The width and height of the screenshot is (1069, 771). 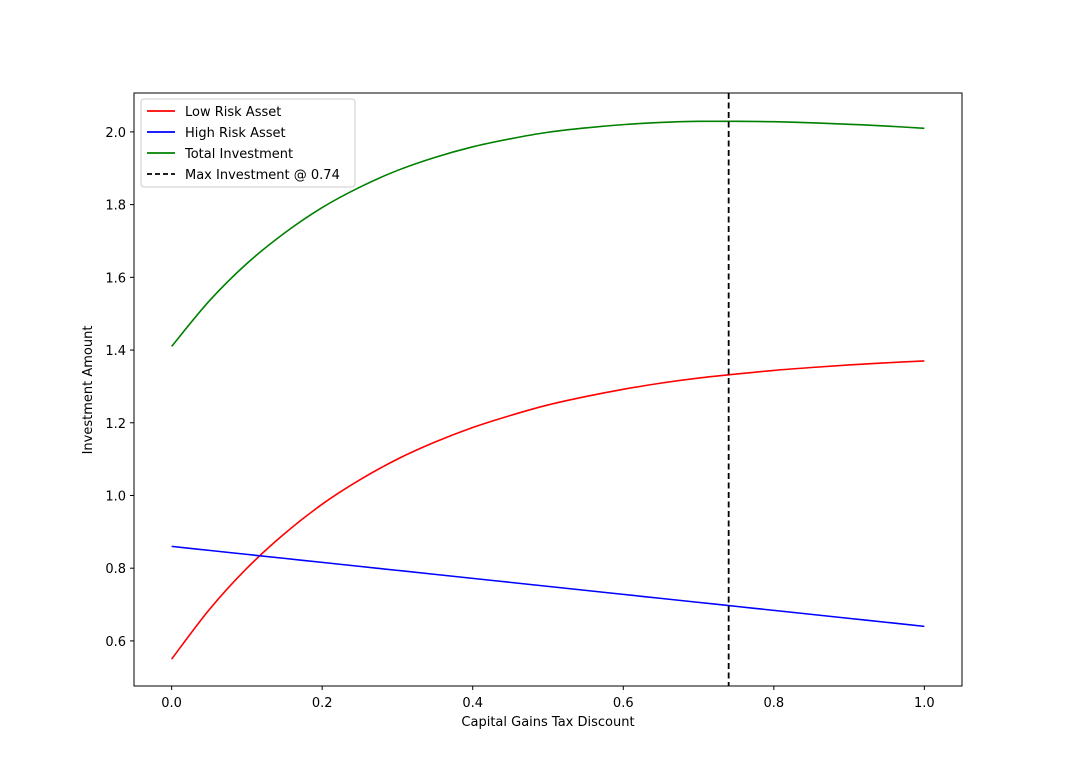 What do you see at coordinates (233, 112) in the screenshot?
I see `legend-label: Low Risk Asset` at bounding box center [233, 112].